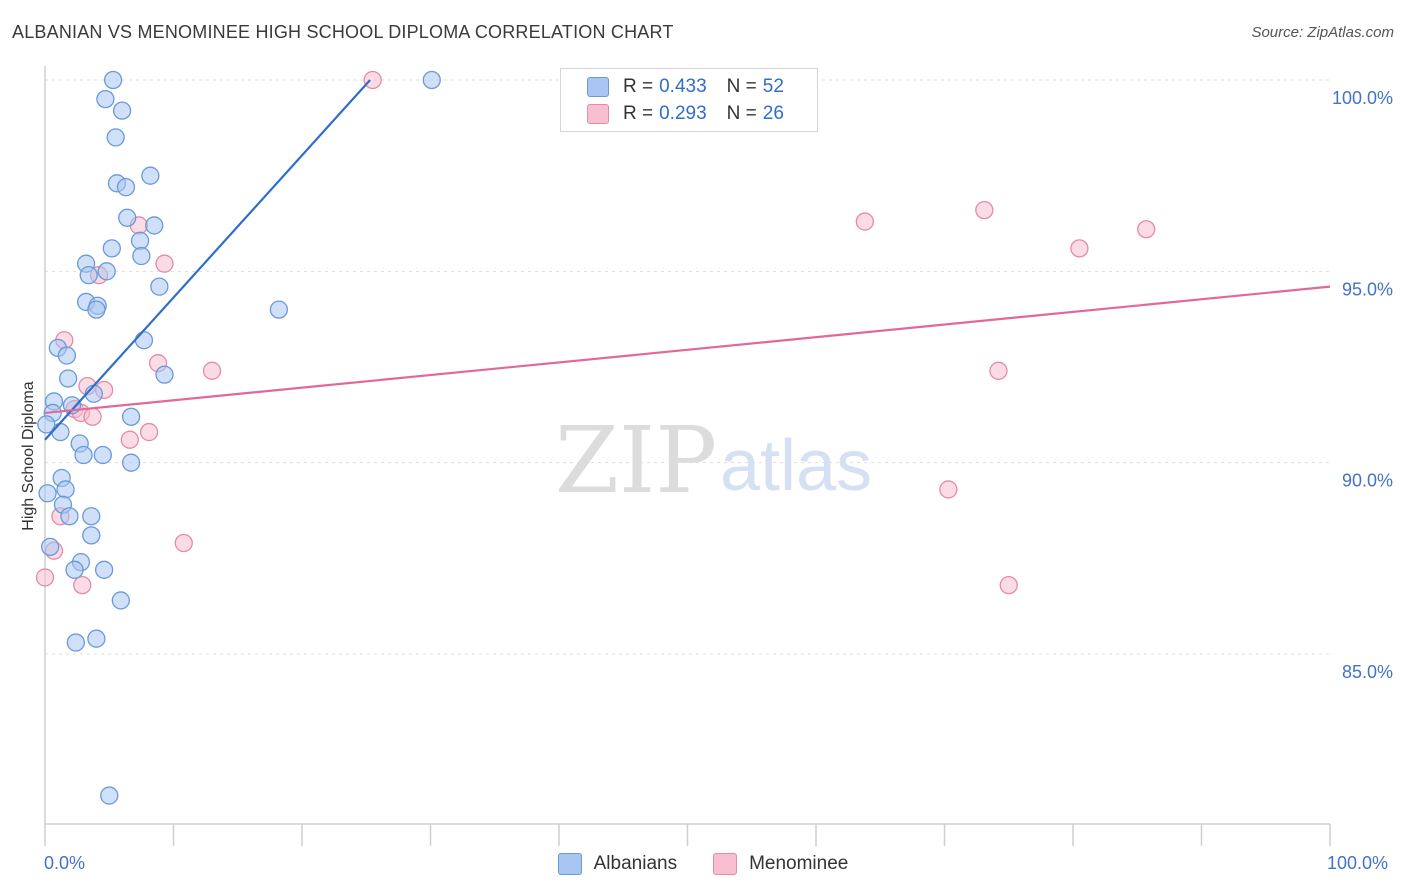  I want to click on albanians-legend-swatch, so click(569, 864).